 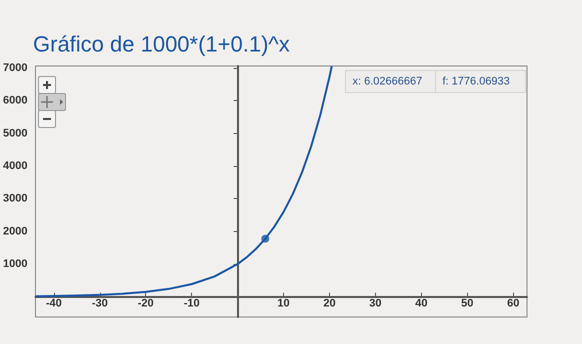 What do you see at coordinates (329, 304) in the screenshot?
I see `x-tick-label: 20` at bounding box center [329, 304].